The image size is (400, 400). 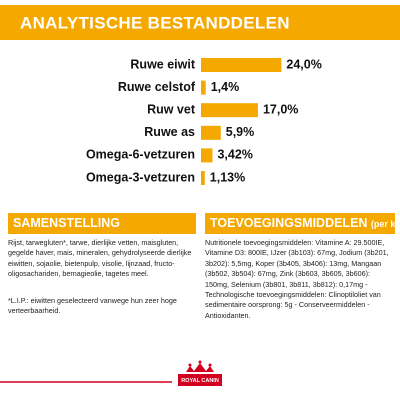 I want to click on additives-unit: (per kg), so click(x=382, y=224).